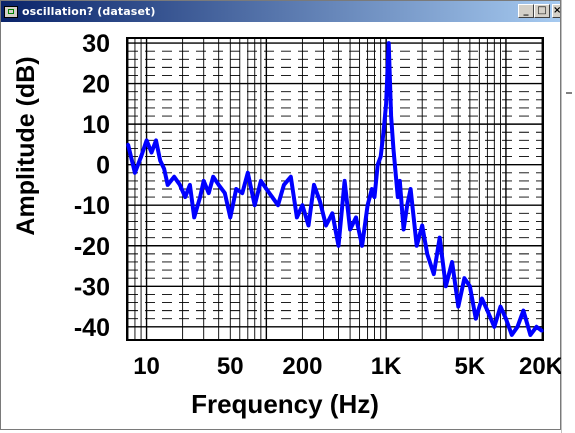 This screenshot has height=433, width=575. What do you see at coordinates (92, 206) in the screenshot?
I see `y-tick-label: -10` at bounding box center [92, 206].